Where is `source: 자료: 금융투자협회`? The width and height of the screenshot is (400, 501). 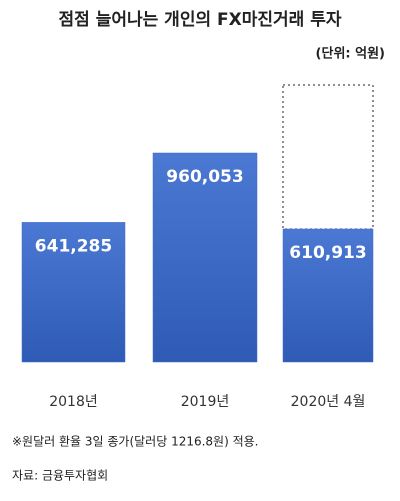 source: 자료: 금융투자협회 is located at coordinates (60, 476).